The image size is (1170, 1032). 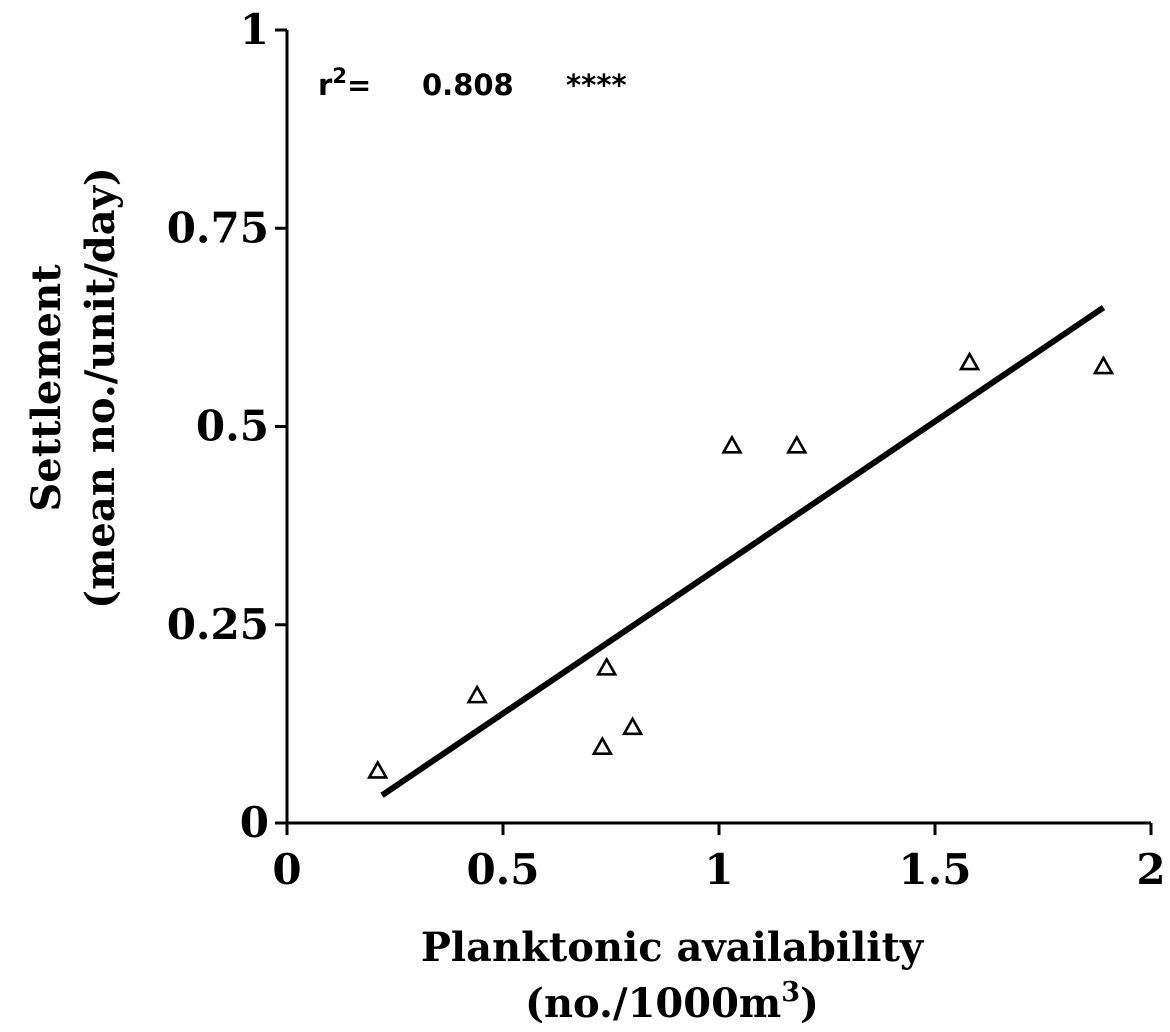 I want to click on y-tick-label: 0.75, so click(x=218, y=227).